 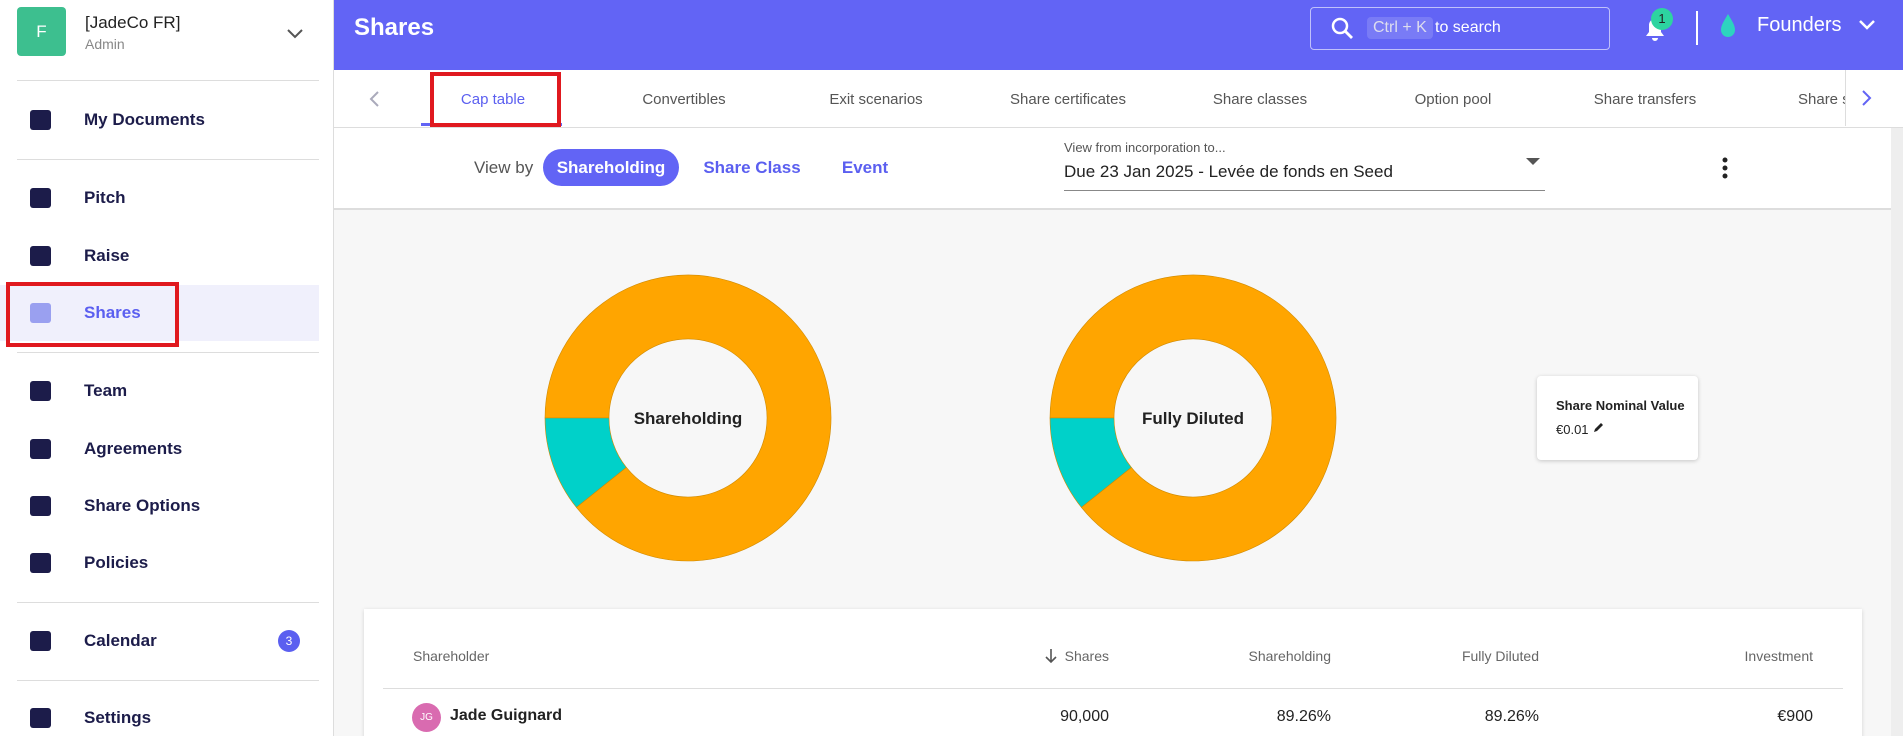 I want to click on nav-item: Calendar, so click(x=120, y=640).